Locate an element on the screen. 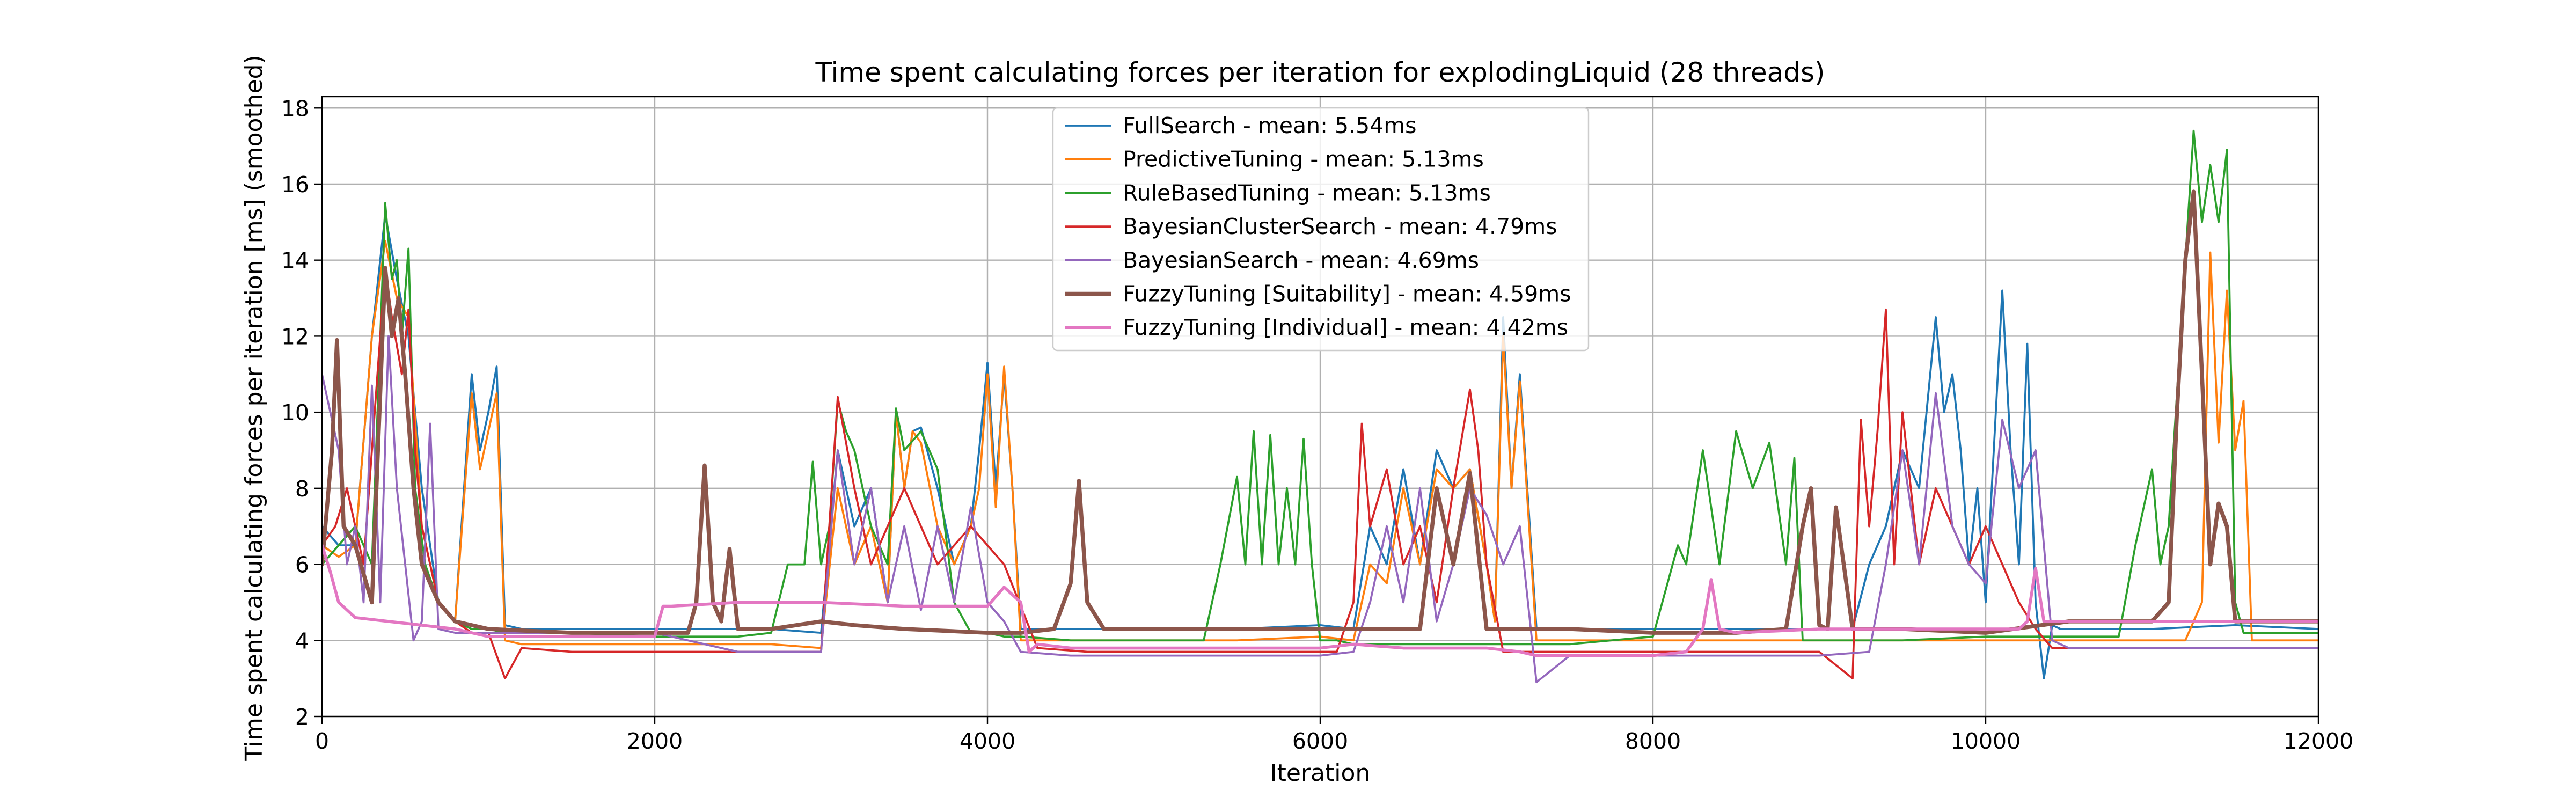 Image resolution: width=2576 pixels, height=805 pixels. legend-entry-label: RuleBasedTuning - mean: 5.13ms is located at coordinates (1307, 193).